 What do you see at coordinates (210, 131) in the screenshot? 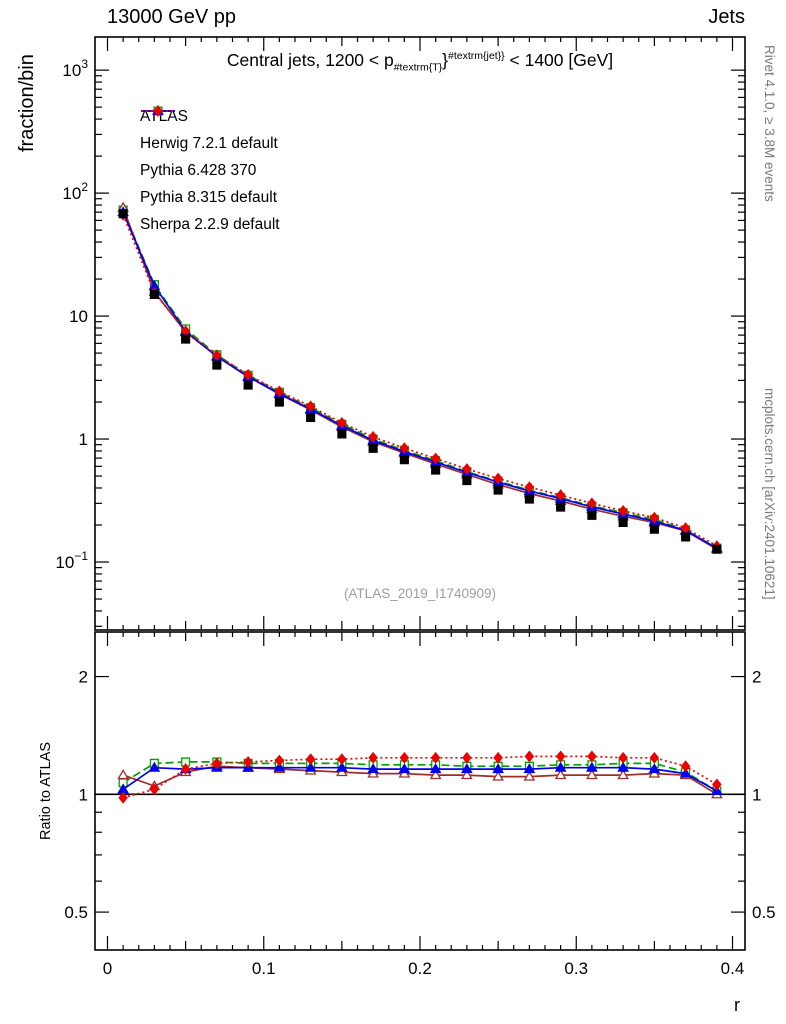
I see `legend-item-herwig-7-2-1-default: Herwig 7.2.1 default` at bounding box center [210, 131].